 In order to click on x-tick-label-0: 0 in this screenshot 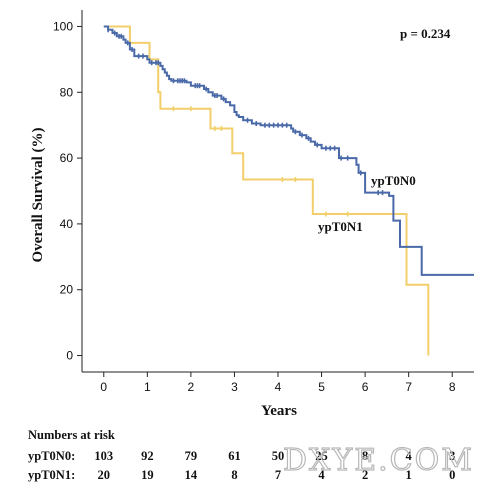, I will do `click(103, 387)`.